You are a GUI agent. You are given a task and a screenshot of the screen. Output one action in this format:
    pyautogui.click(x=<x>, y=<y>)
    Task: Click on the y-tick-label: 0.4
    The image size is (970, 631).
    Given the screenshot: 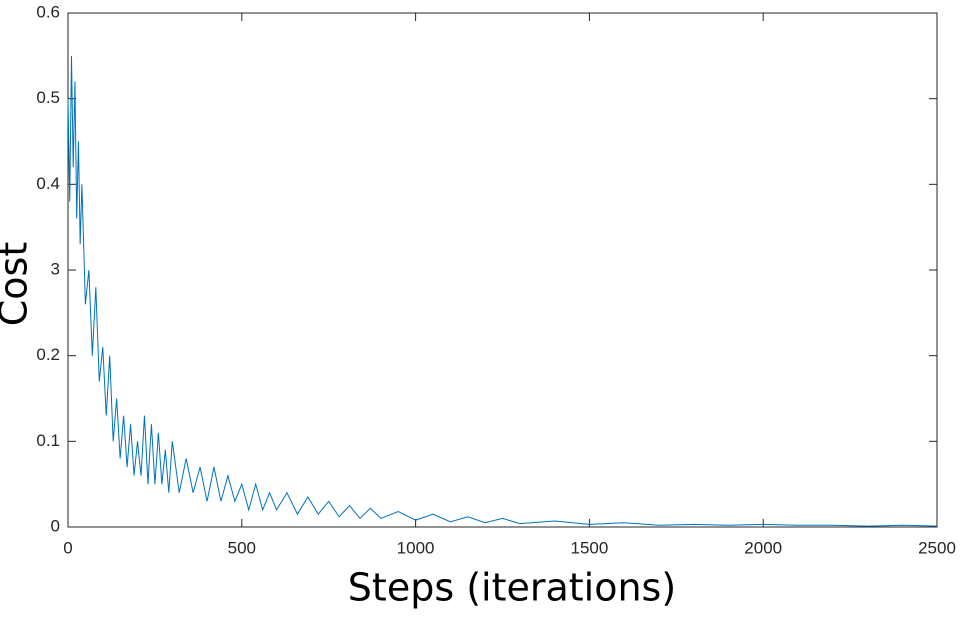 What is the action you would take?
    pyautogui.click(x=48, y=183)
    